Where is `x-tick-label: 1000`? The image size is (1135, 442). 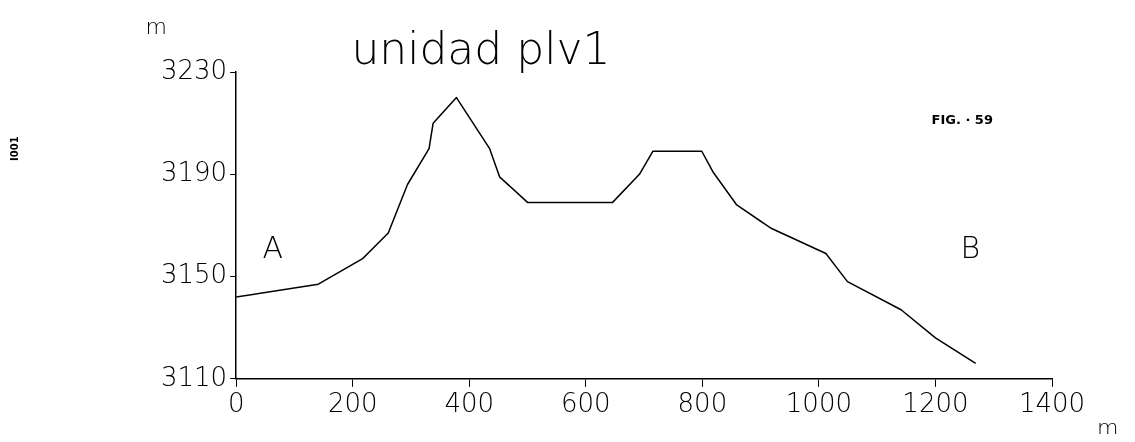
x-tick-label: 1000 is located at coordinates (818, 403).